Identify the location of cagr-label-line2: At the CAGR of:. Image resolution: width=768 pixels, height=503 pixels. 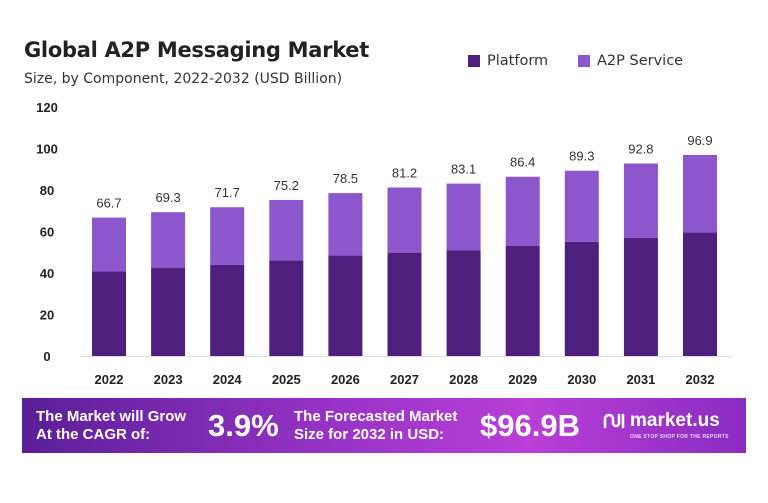
(93, 434).